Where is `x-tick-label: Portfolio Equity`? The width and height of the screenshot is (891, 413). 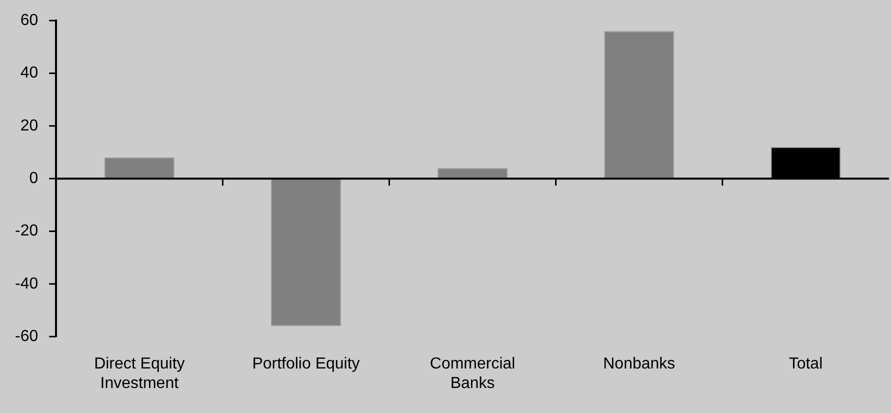 x-tick-label: Portfolio Equity is located at coordinates (306, 364).